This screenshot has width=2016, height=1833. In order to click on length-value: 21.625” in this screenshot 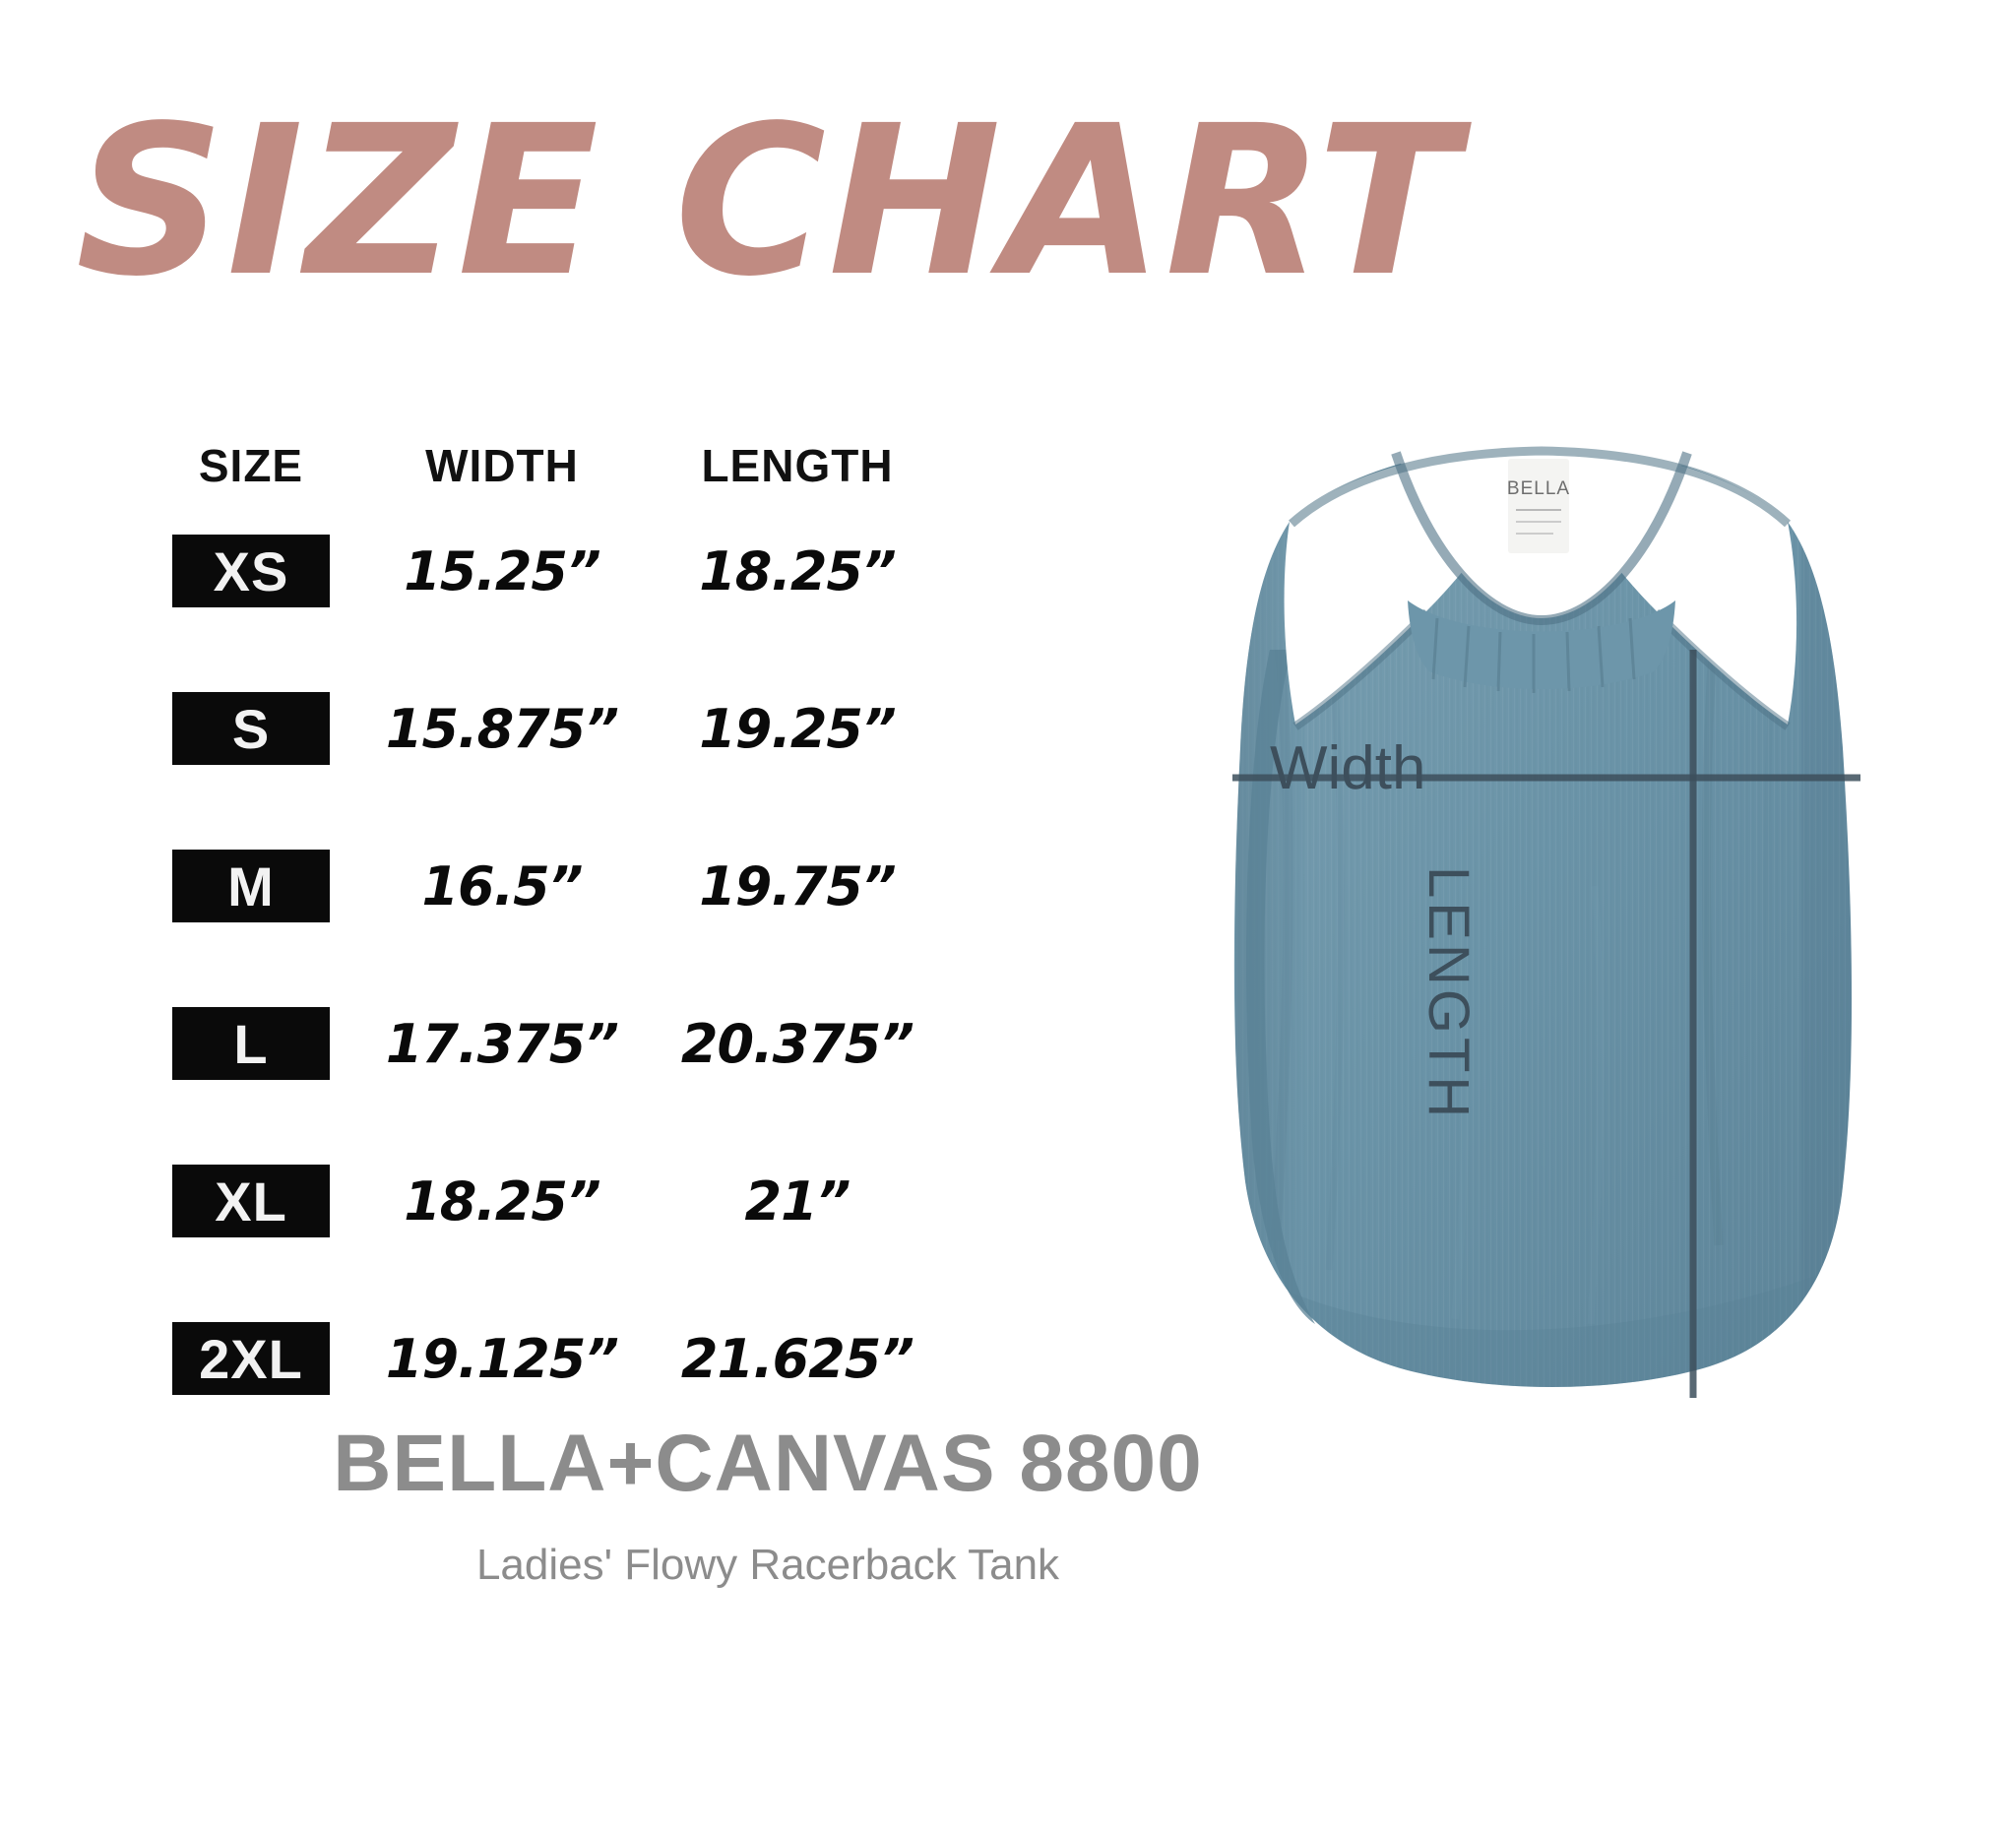, I will do `click(797, 1358)`.